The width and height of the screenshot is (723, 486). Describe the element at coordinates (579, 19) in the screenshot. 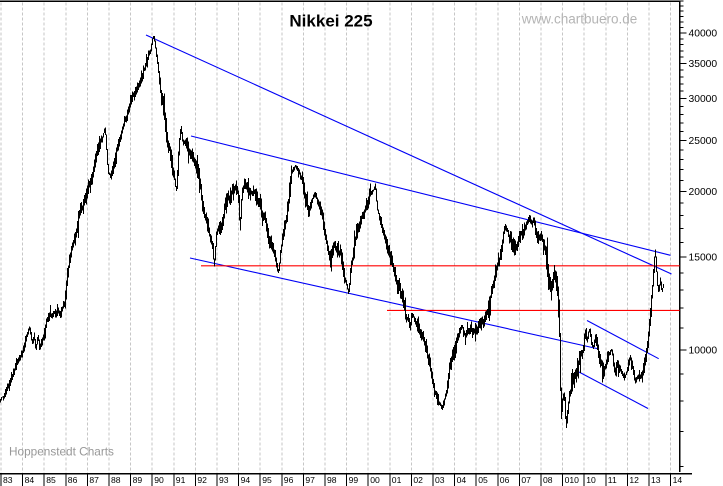

I see `svg-text: www.chartbuero.de` at that location.